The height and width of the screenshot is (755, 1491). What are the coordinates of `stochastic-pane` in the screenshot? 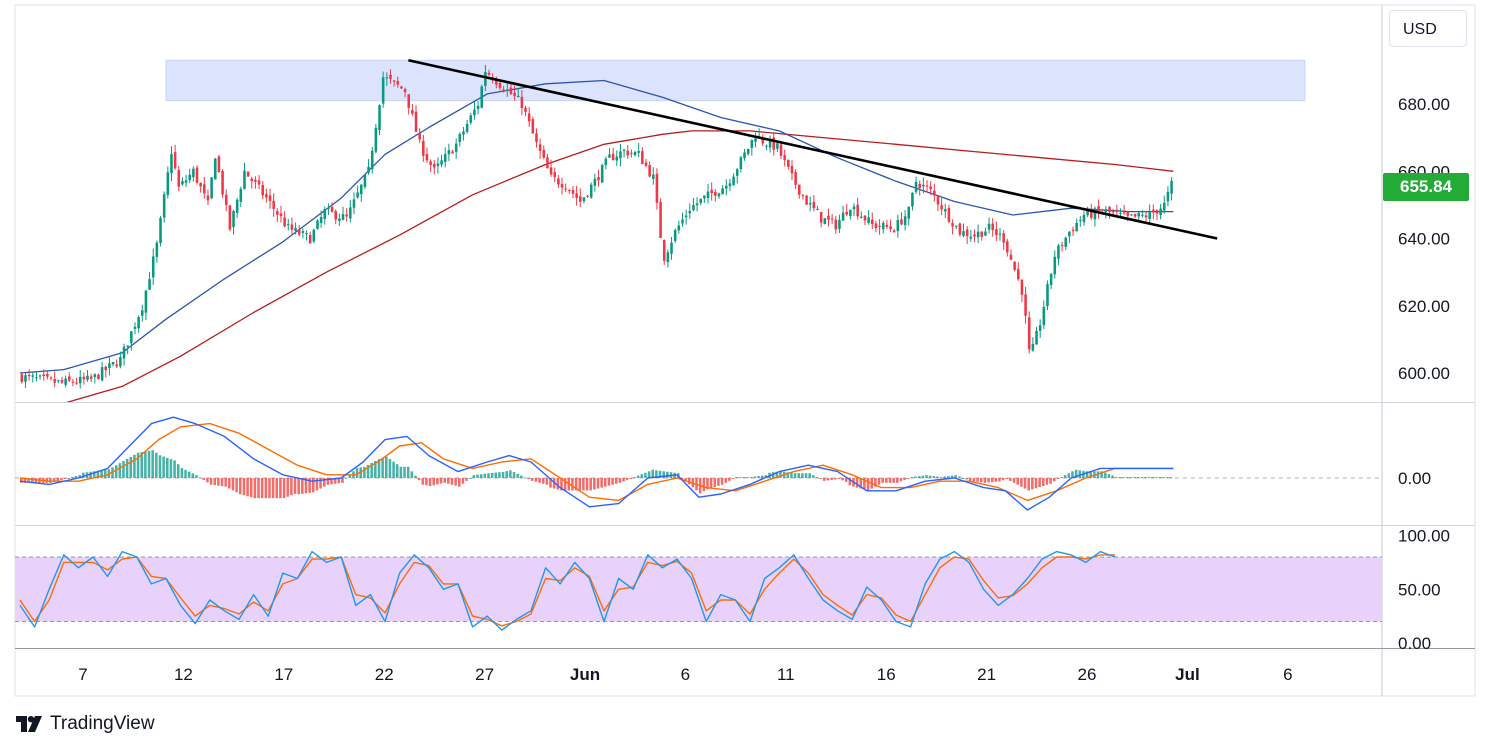 It's located at (698, 590).